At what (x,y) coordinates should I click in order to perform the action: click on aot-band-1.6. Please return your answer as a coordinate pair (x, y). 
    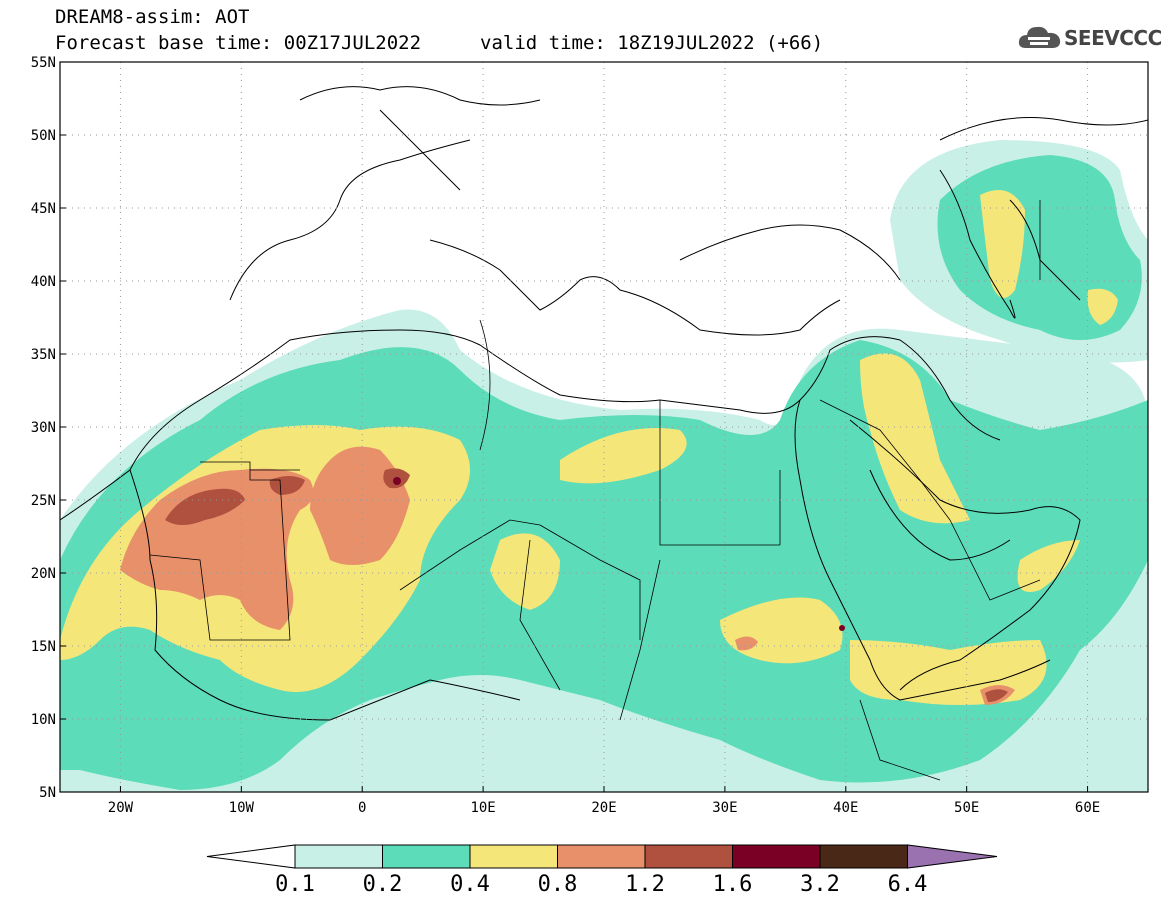
    Looking at the image, I should click on (619, 554).